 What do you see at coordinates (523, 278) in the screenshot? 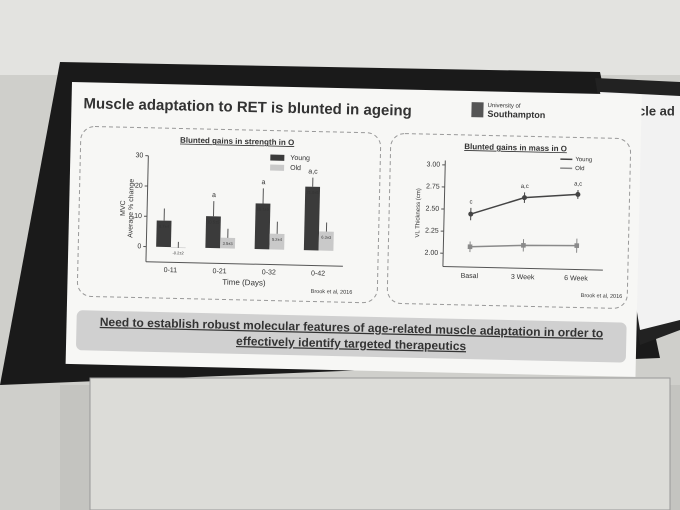
I see `x-tick-label: 3 Week` at bounding box center [523, 278].